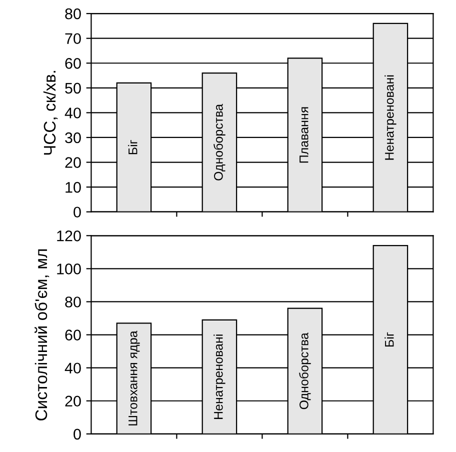 The height and width of the screenshot is (452, 456). Describe the element at coordinates (69, 269) in the screenshot. I see `y-tick-label: 100` at that location.